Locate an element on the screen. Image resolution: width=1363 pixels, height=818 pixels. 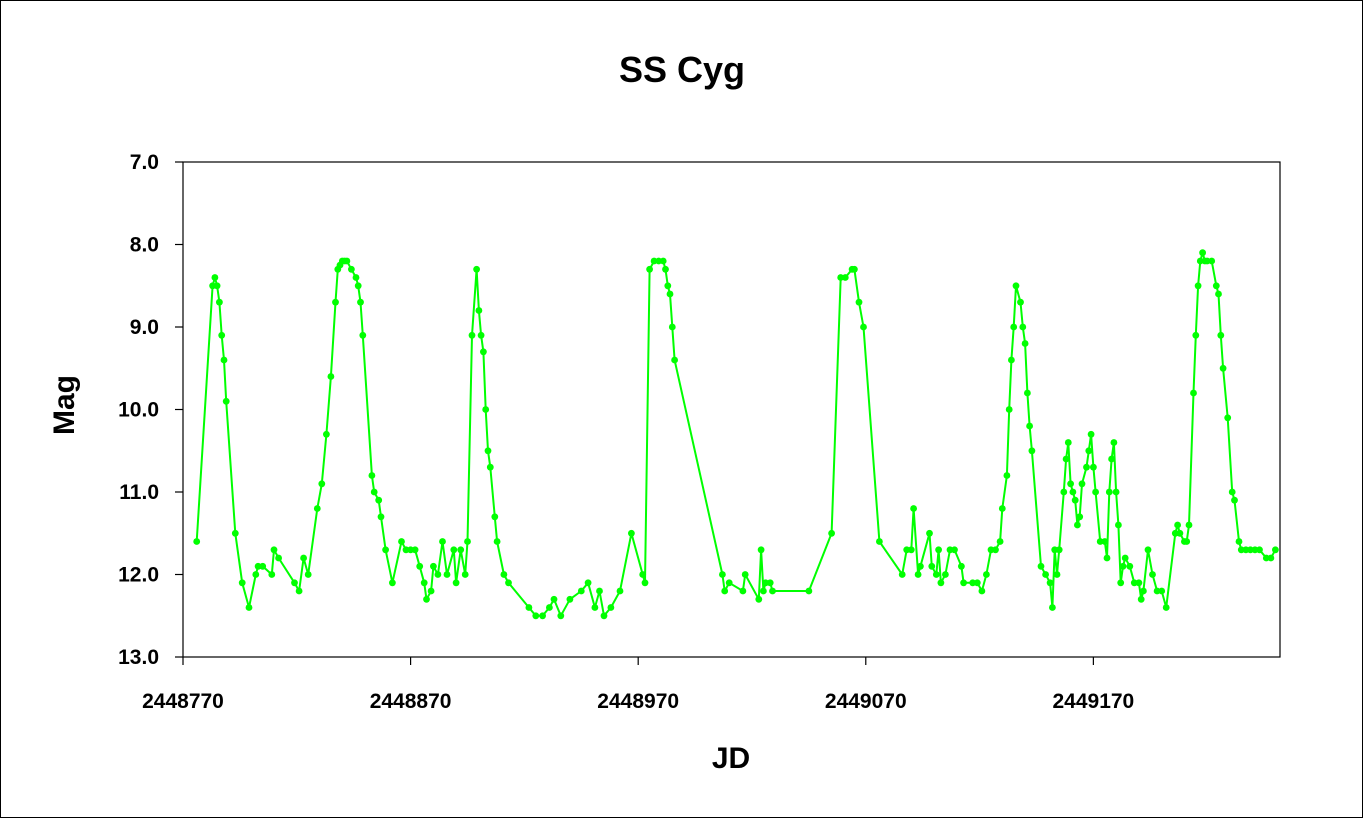
x-tick-label: 2448770 is located at coordinates (183, 701).